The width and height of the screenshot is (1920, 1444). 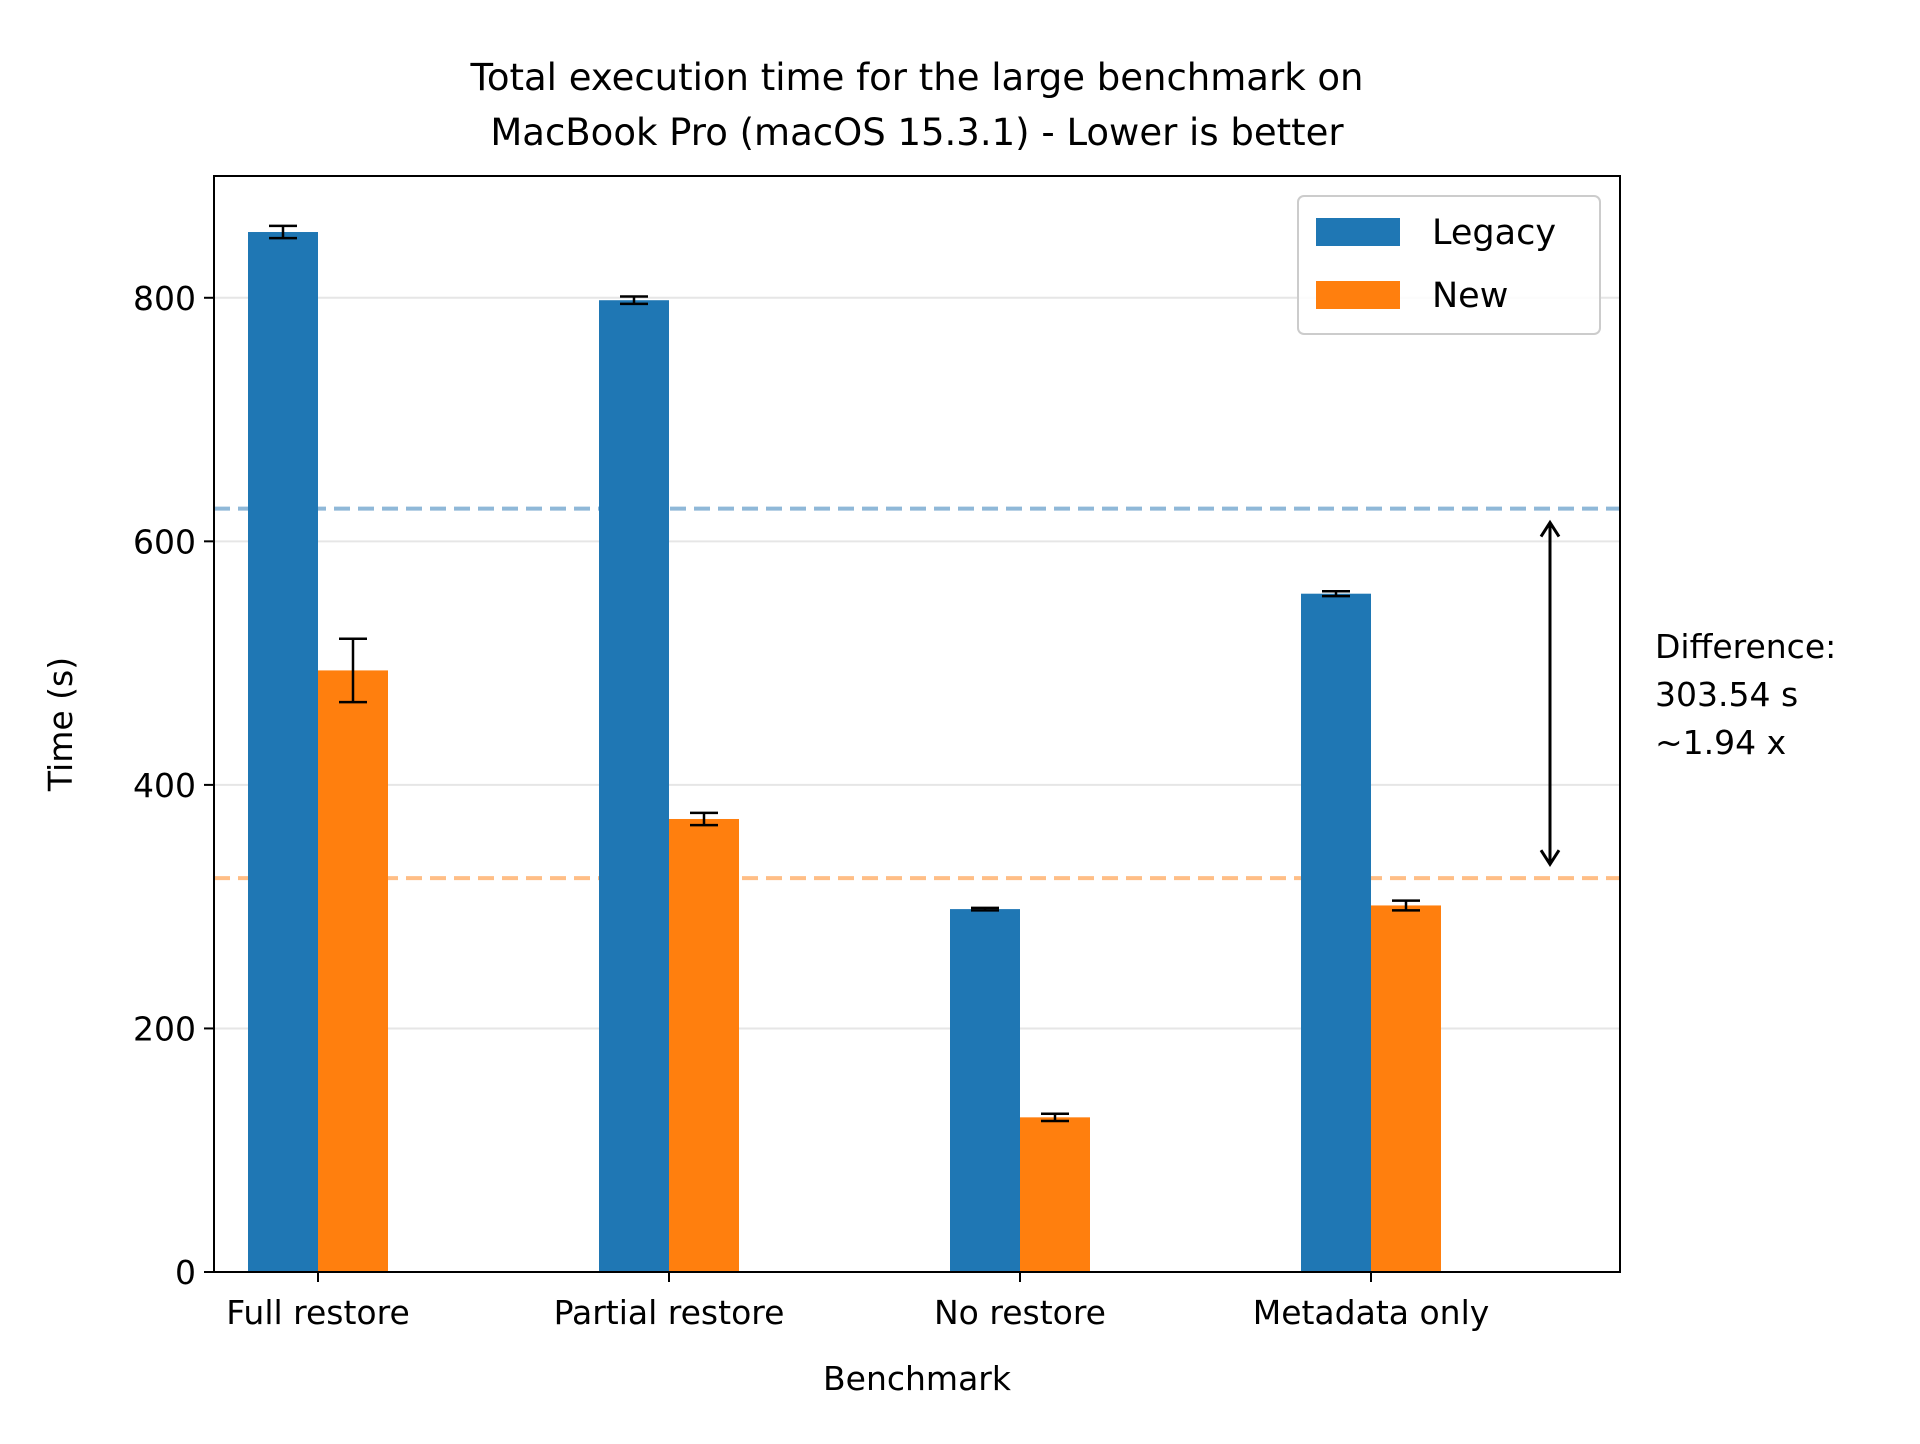 I want to click on y-tick-label: 400, so click(x=164, y=785).